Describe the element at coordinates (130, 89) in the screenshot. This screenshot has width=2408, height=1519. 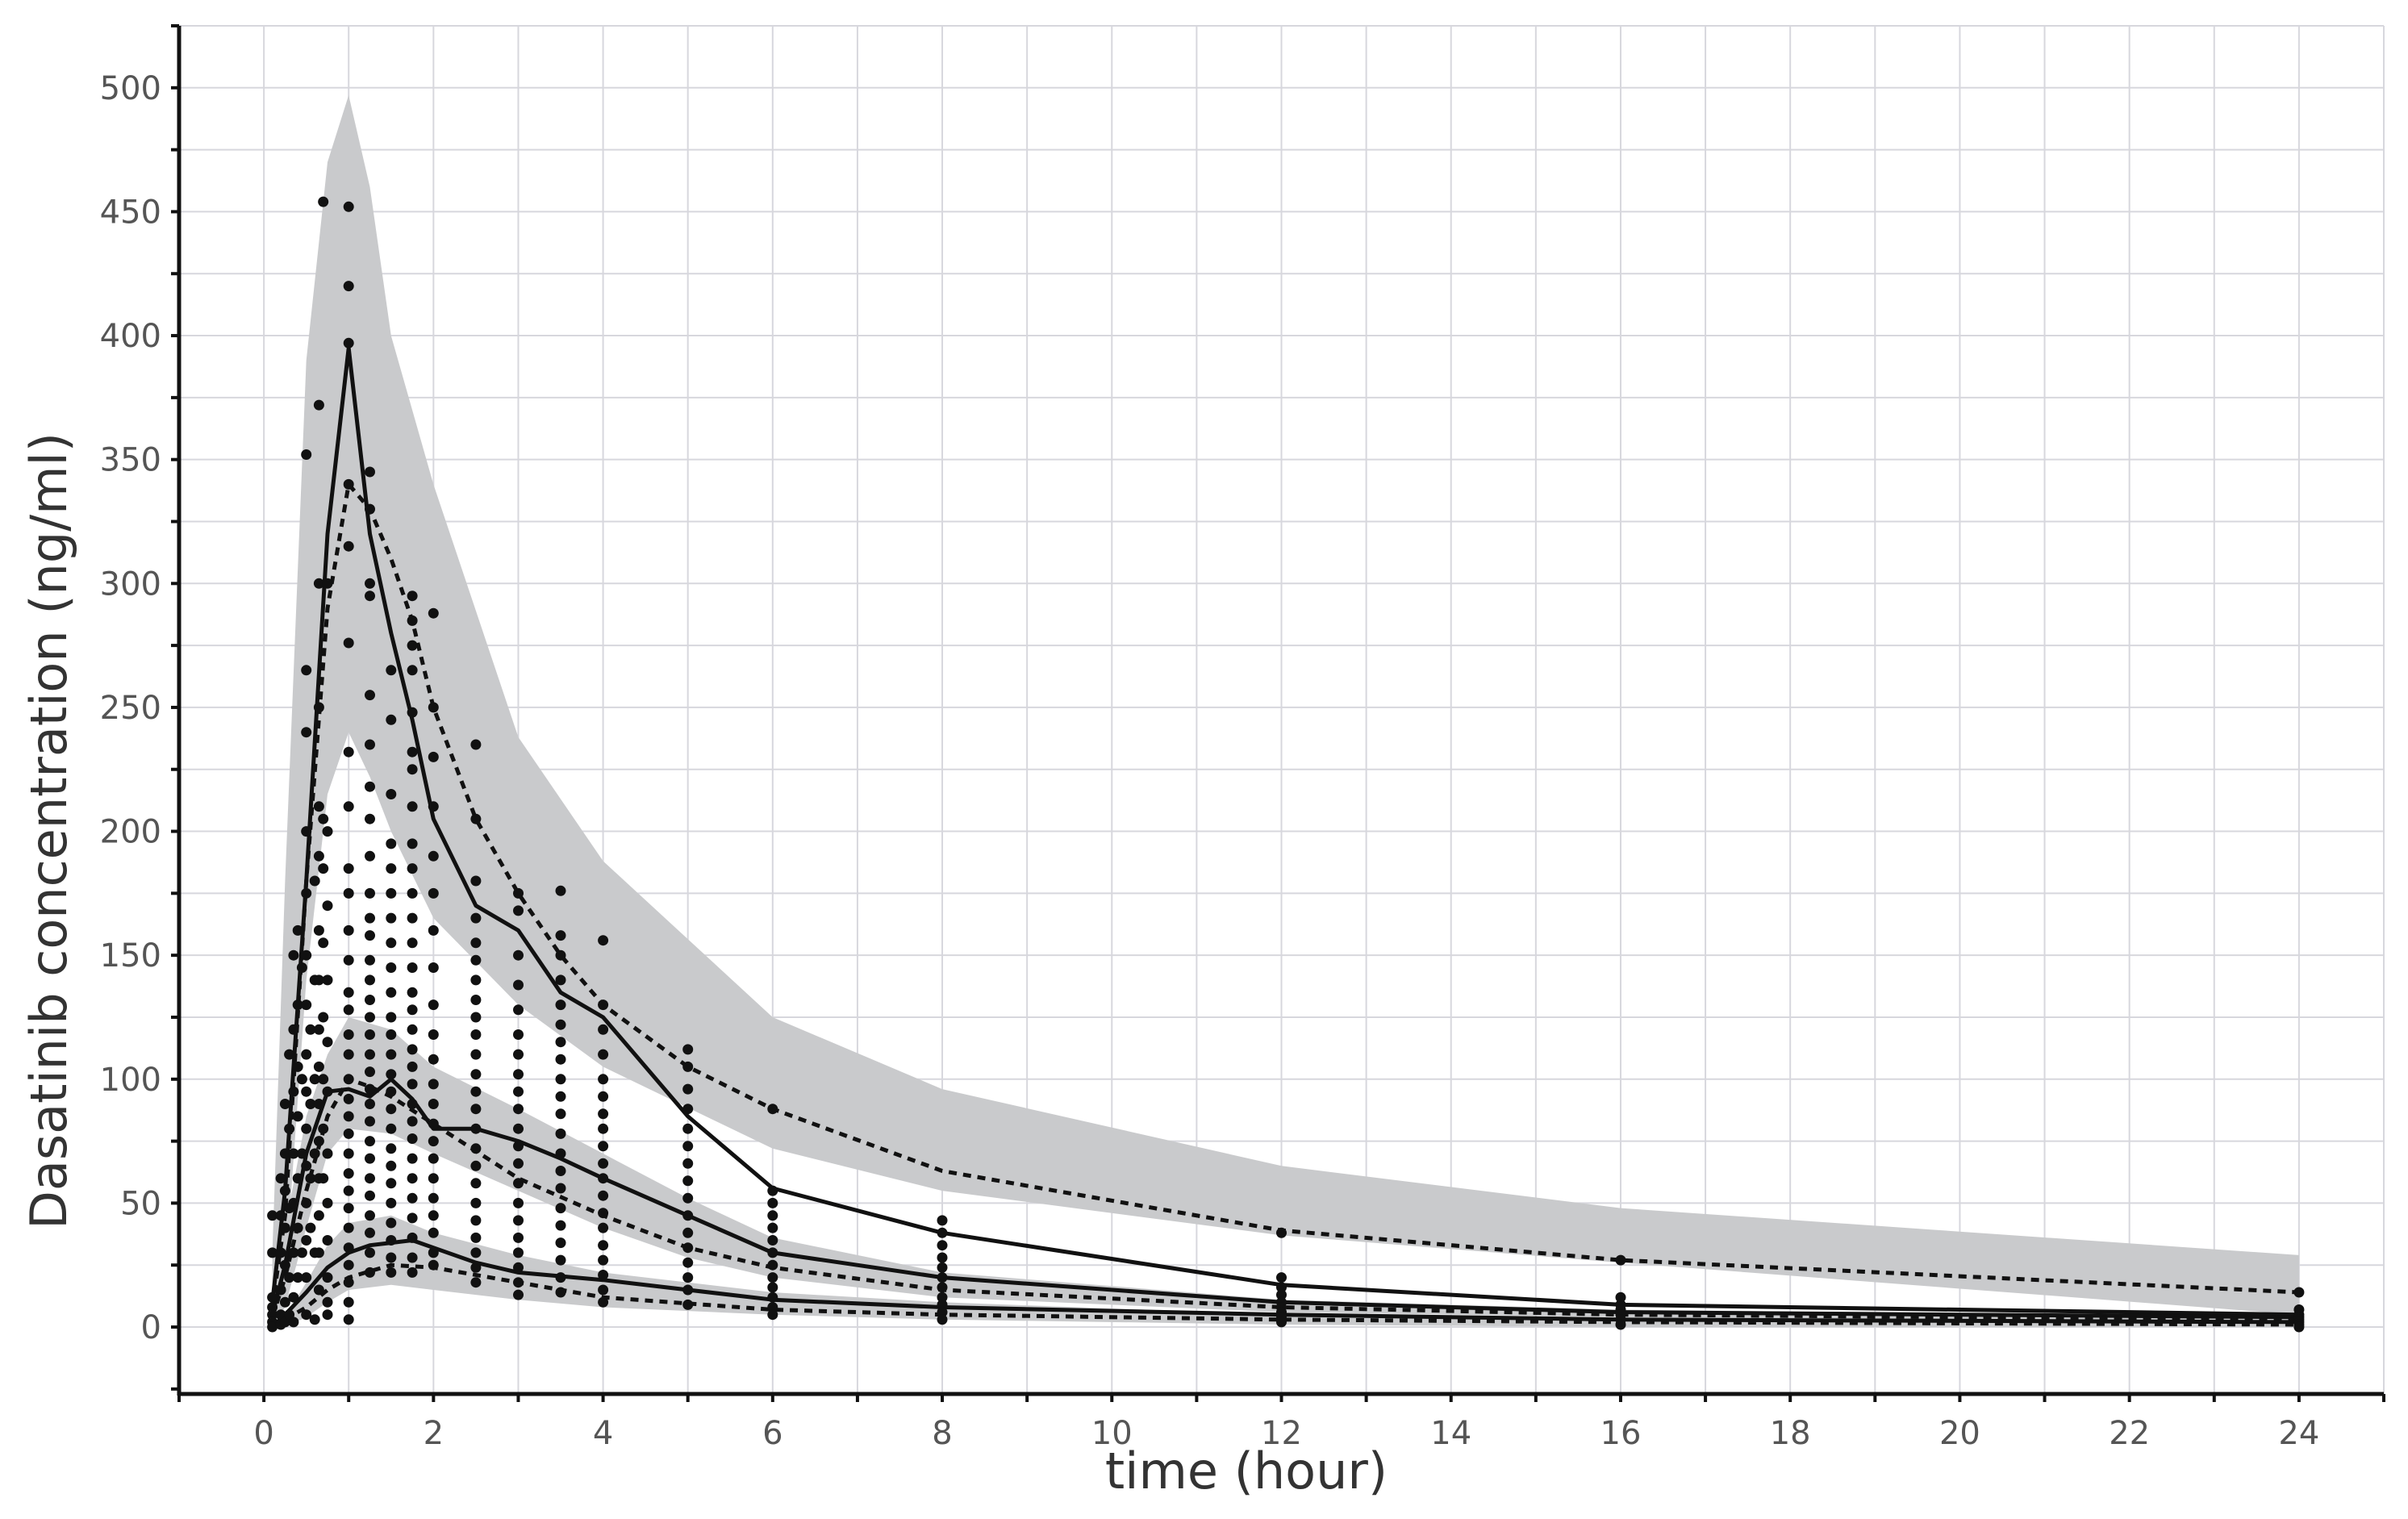
I see `y-tick-label: 500` at that location.